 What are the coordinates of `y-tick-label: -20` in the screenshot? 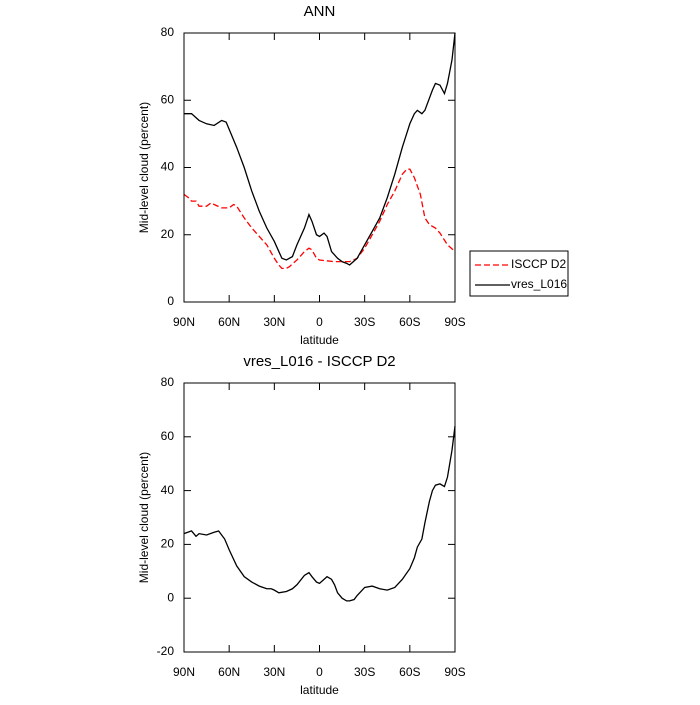 It's located at (166, 651).